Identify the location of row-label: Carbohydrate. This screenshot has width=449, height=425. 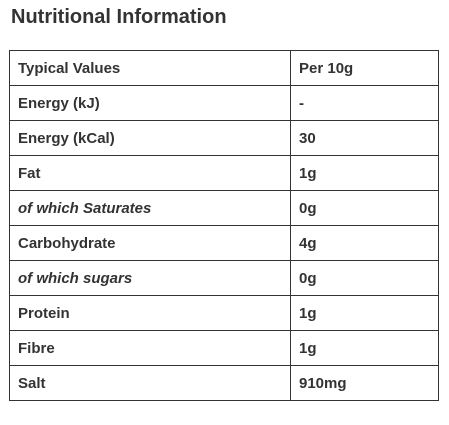
(150, 243).